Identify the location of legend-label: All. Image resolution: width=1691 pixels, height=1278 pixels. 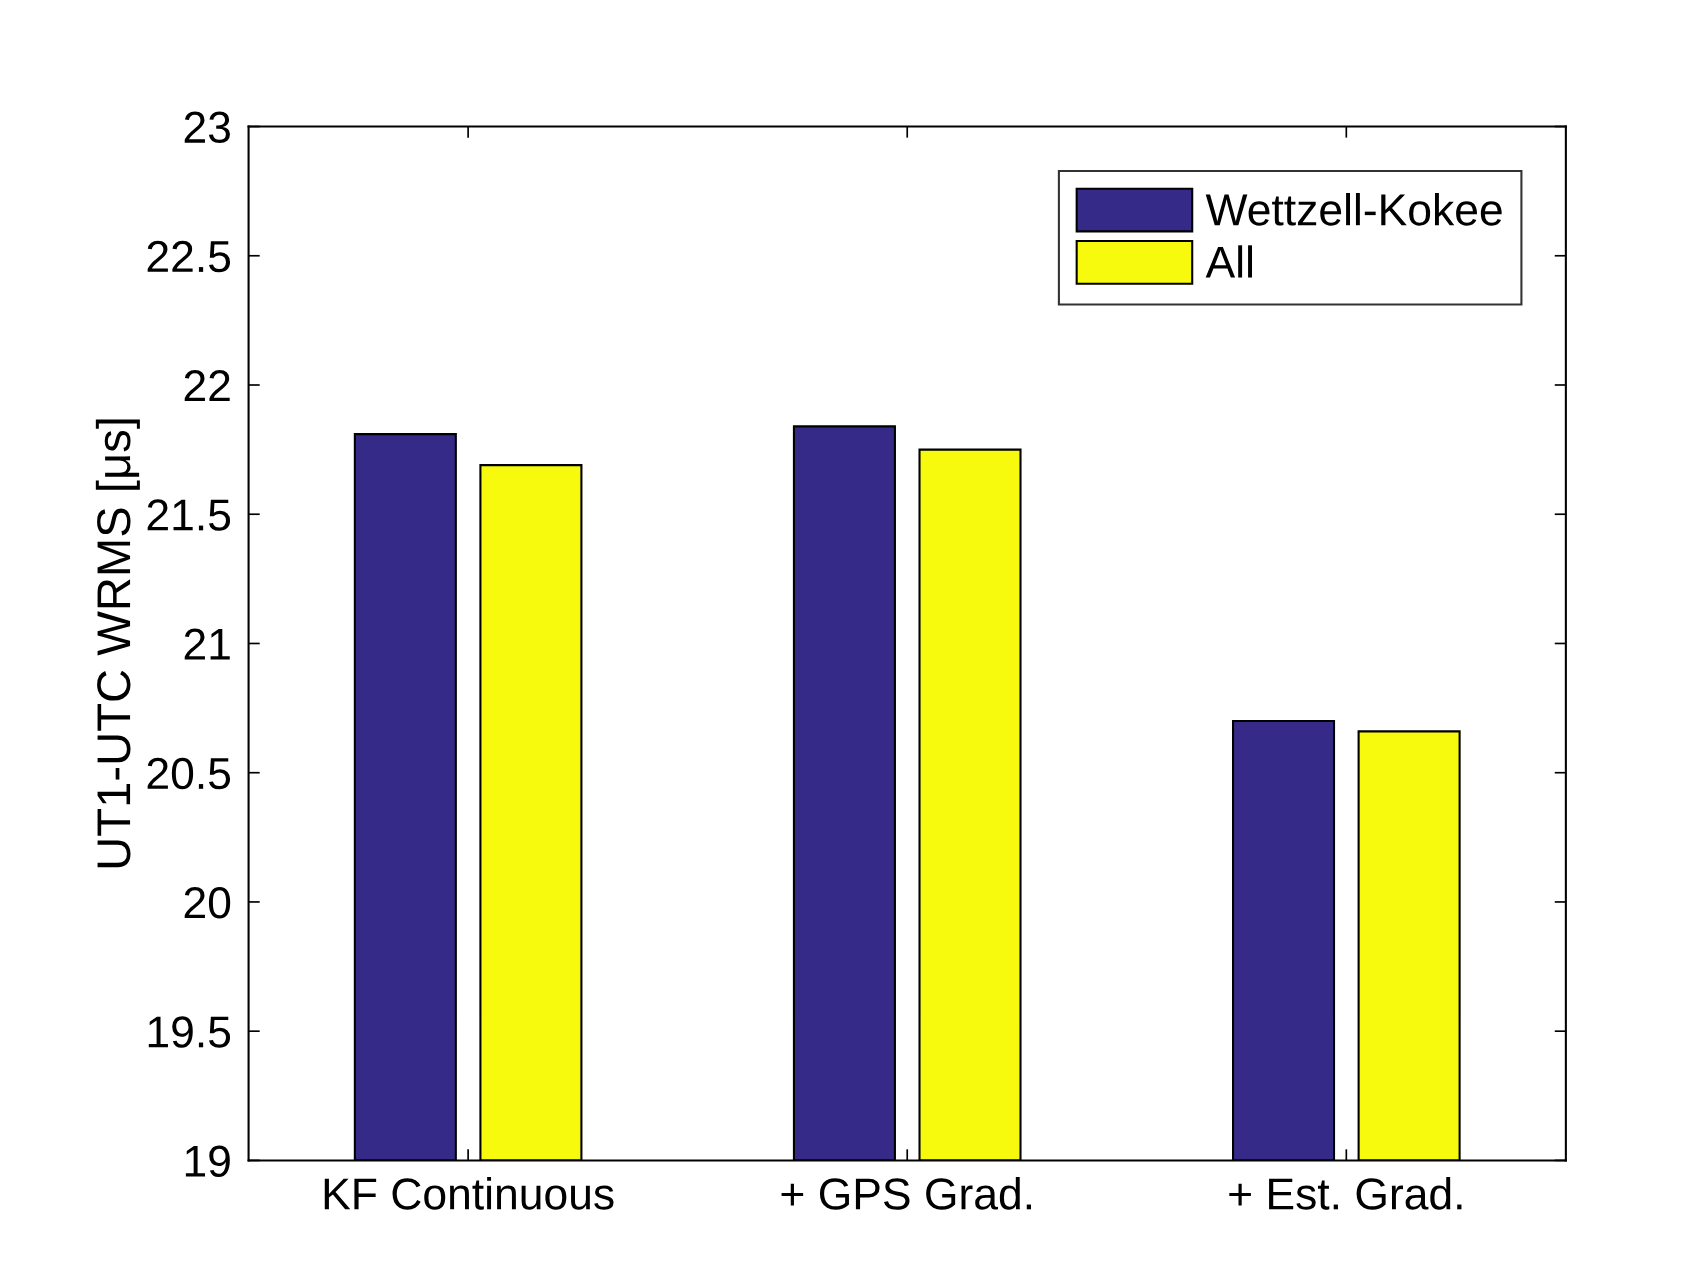
(1228, 261).